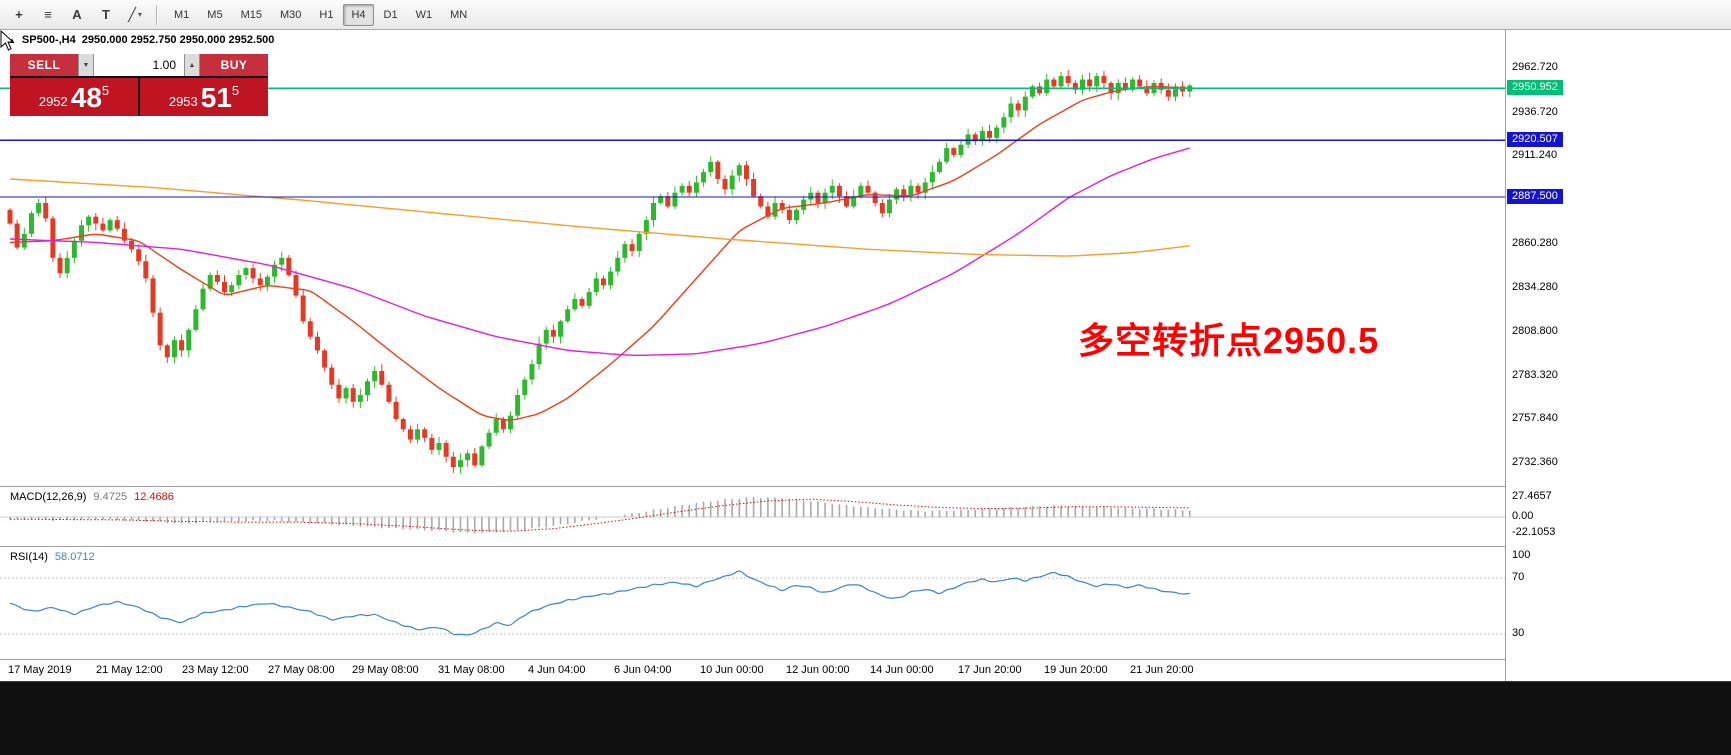 This screenshot has height=755, width=1731. Describe the element at coordinates (1535, 140) in the screenshot. I see `resistance-price-label: 2920.507` at that location.